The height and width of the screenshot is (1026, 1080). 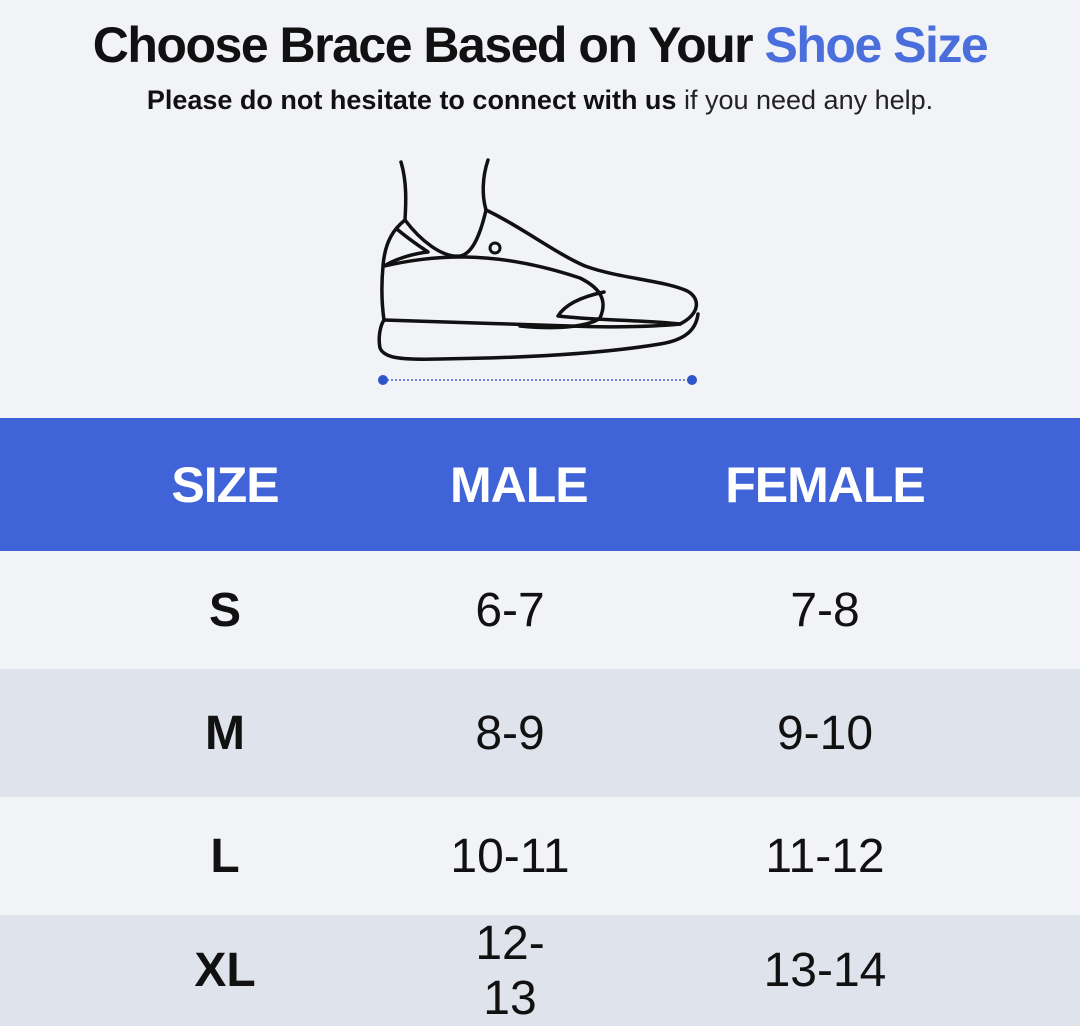 I want to click on shoe-illustration, so click(x=540, y=273).